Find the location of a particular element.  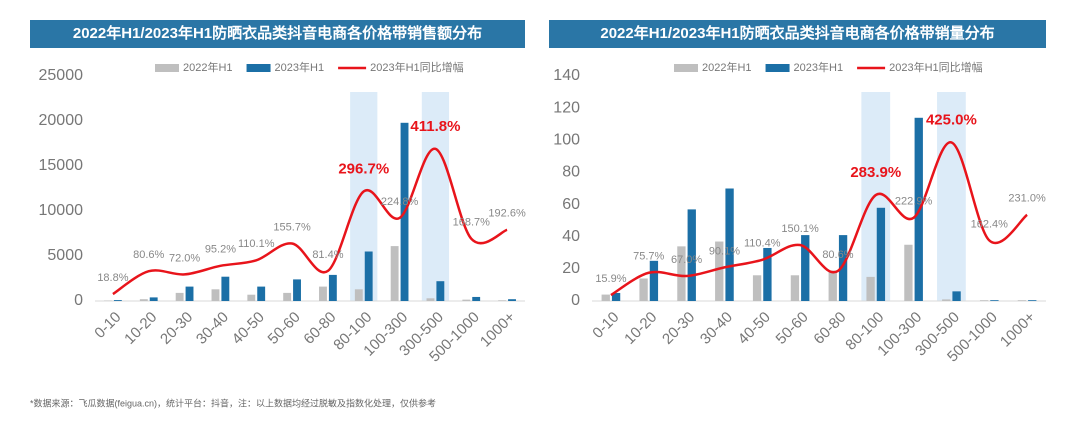

data-label: 296.7% is located at coordinates (363, 168).